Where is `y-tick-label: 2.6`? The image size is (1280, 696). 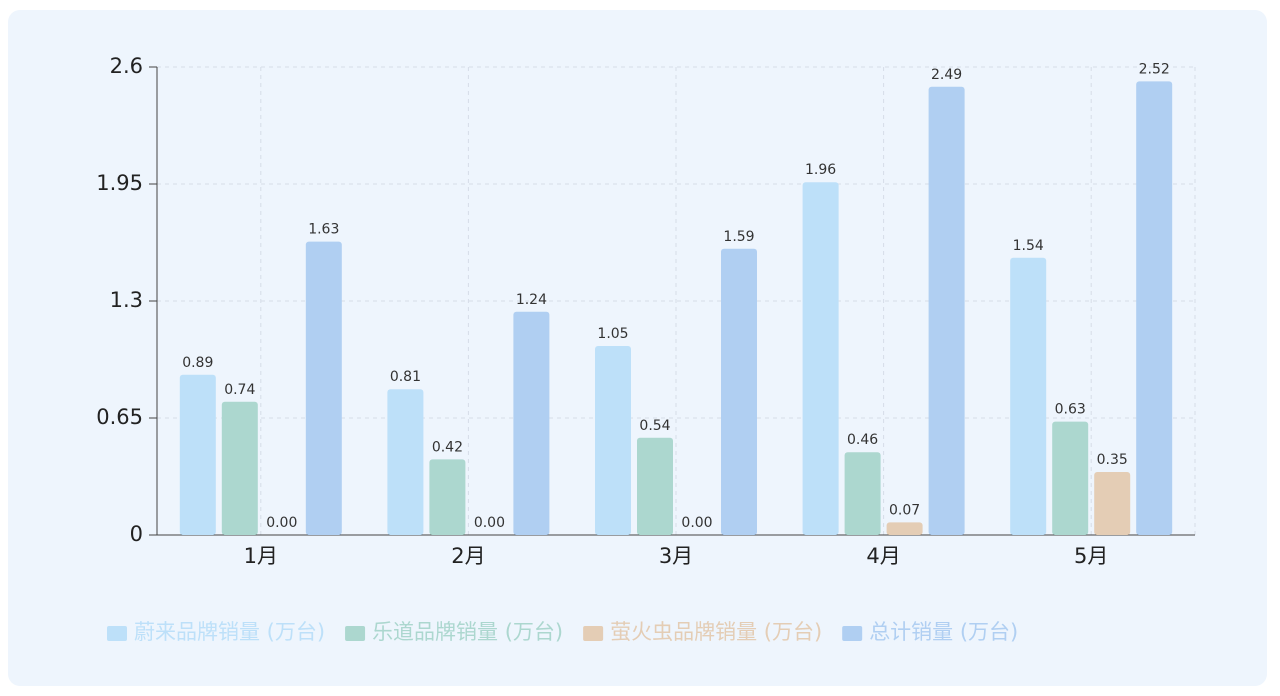
y-tick-label: 2.6 is located at coordinates (126, 66).